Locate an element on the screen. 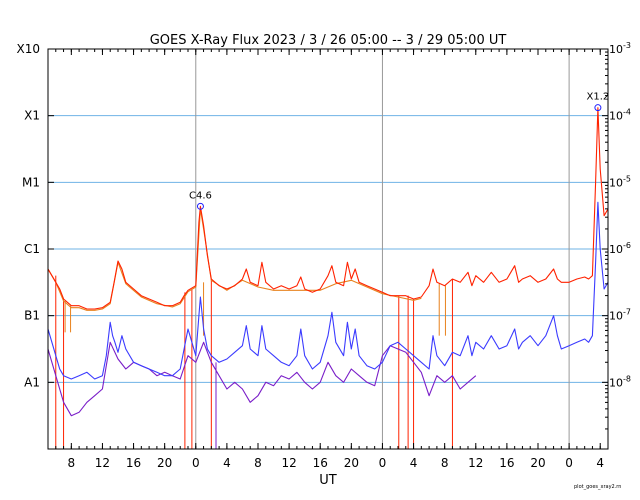 Image resolution: width=640 pixels, height=500 pixels. flare-label-0: C4.6 is located at coordinates (200, 195).